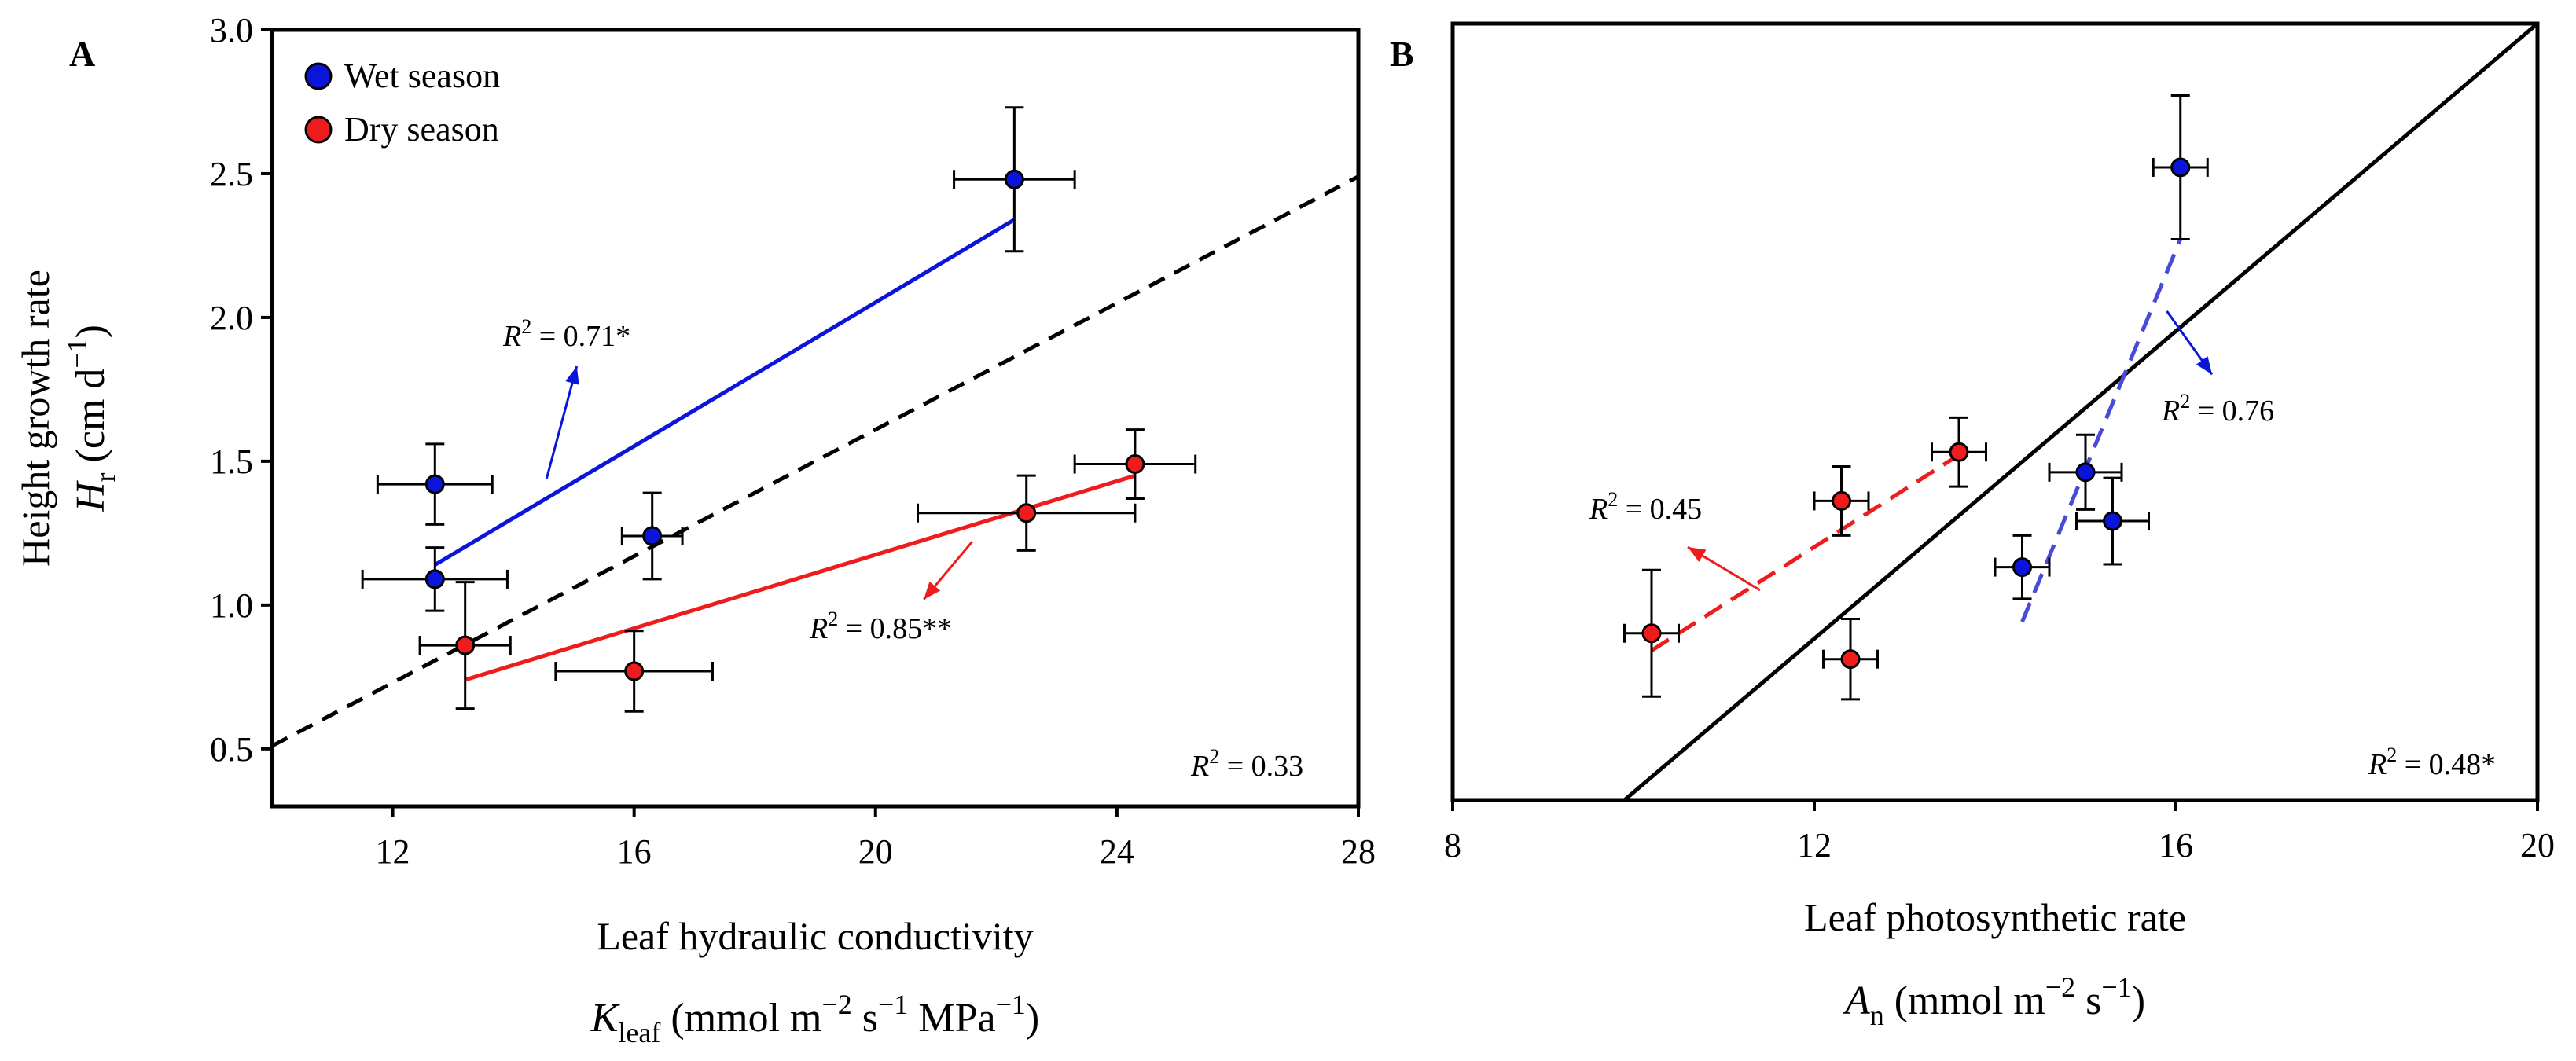  I want to click on annotation-r2-dry-a-exp: 2, so click(833, 619).